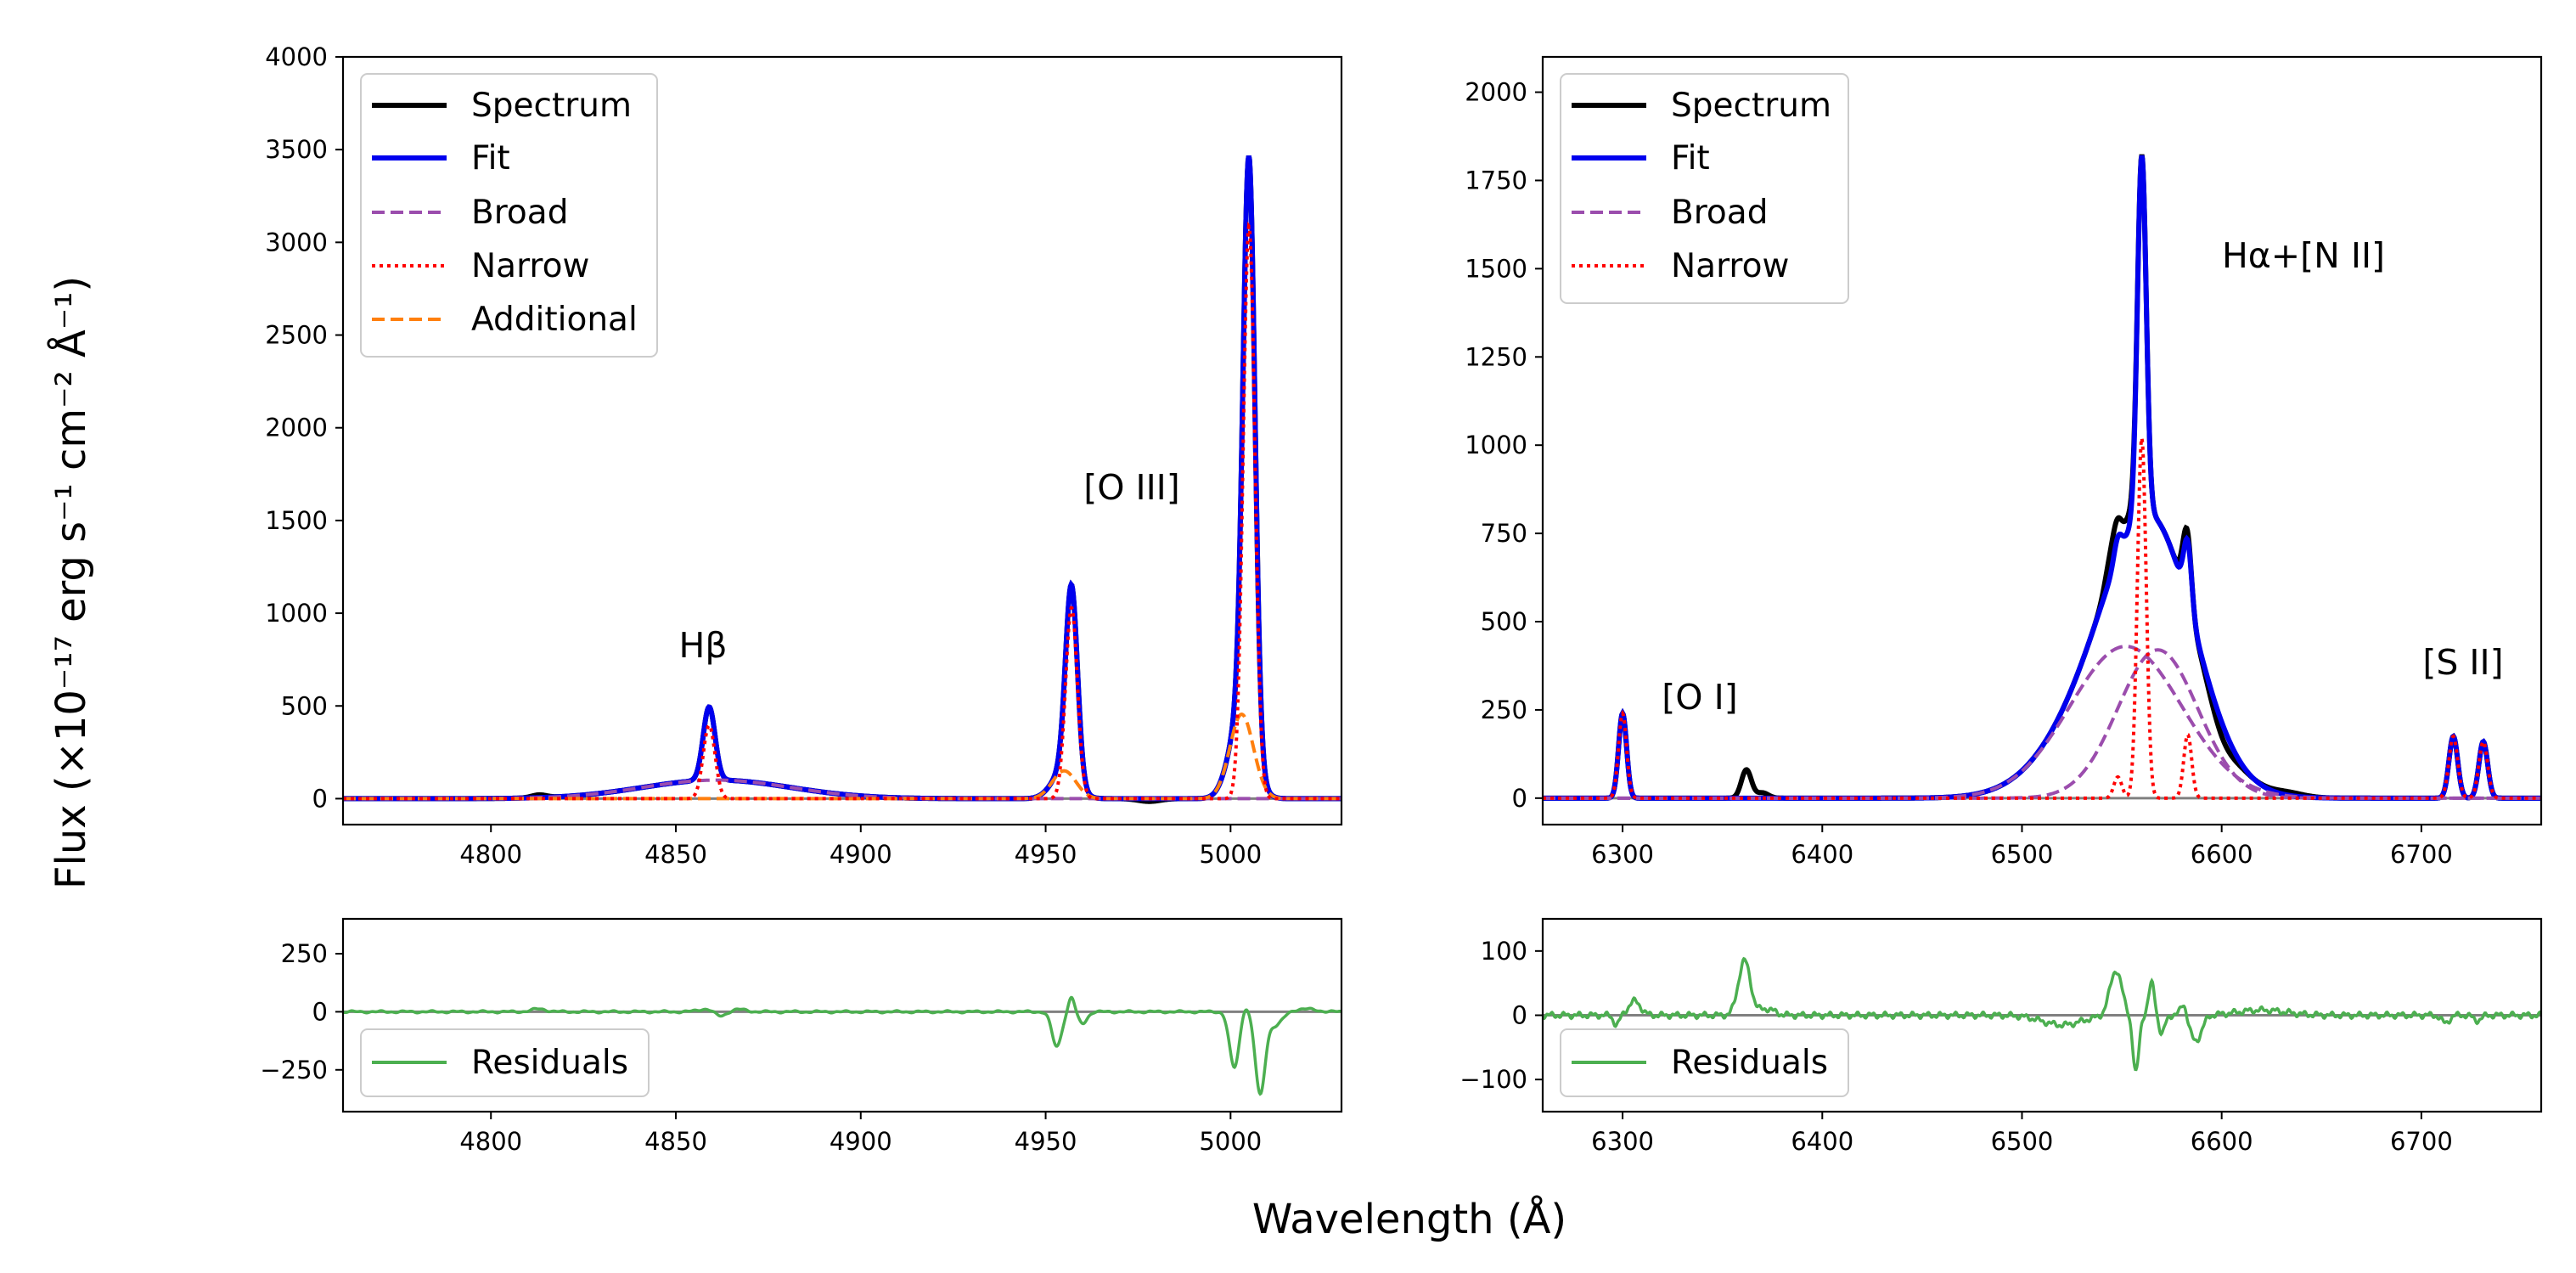 Image resolution: width=2576 pixels, height=1273 pixels. Describe the element at coordinates (71, 582) in the screenshot. I see `y-axis-label: Flux (×10⁻¹⁷ erg s⁻¹ cm⁻² Å⁻¹)` at that location.